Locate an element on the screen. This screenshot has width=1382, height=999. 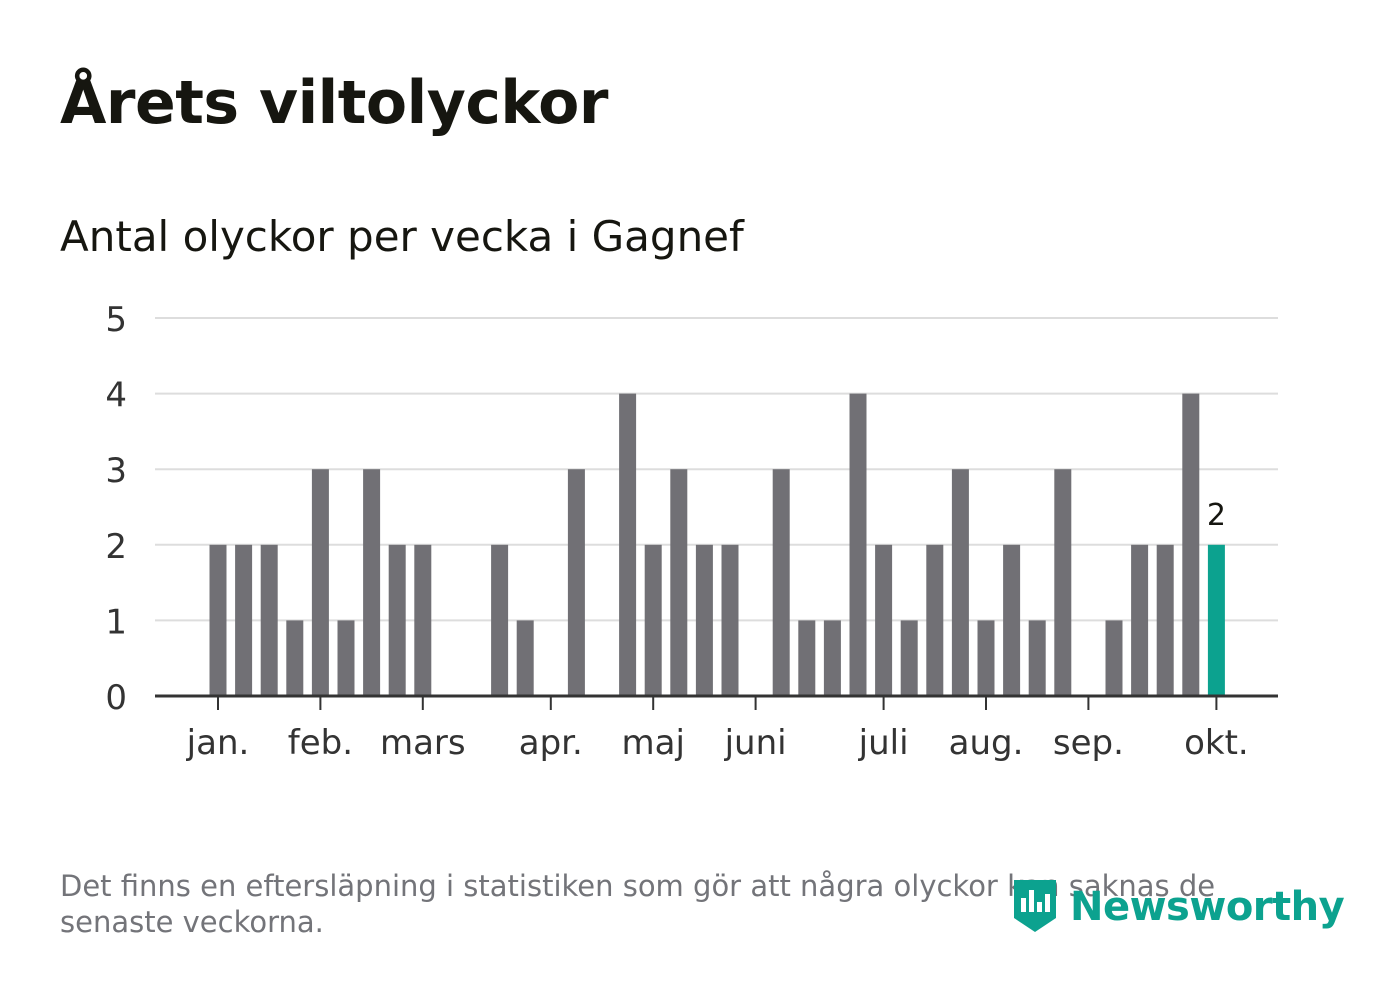
newsworthy-logo: Newsworthy is located at coordinates (1177, 907).